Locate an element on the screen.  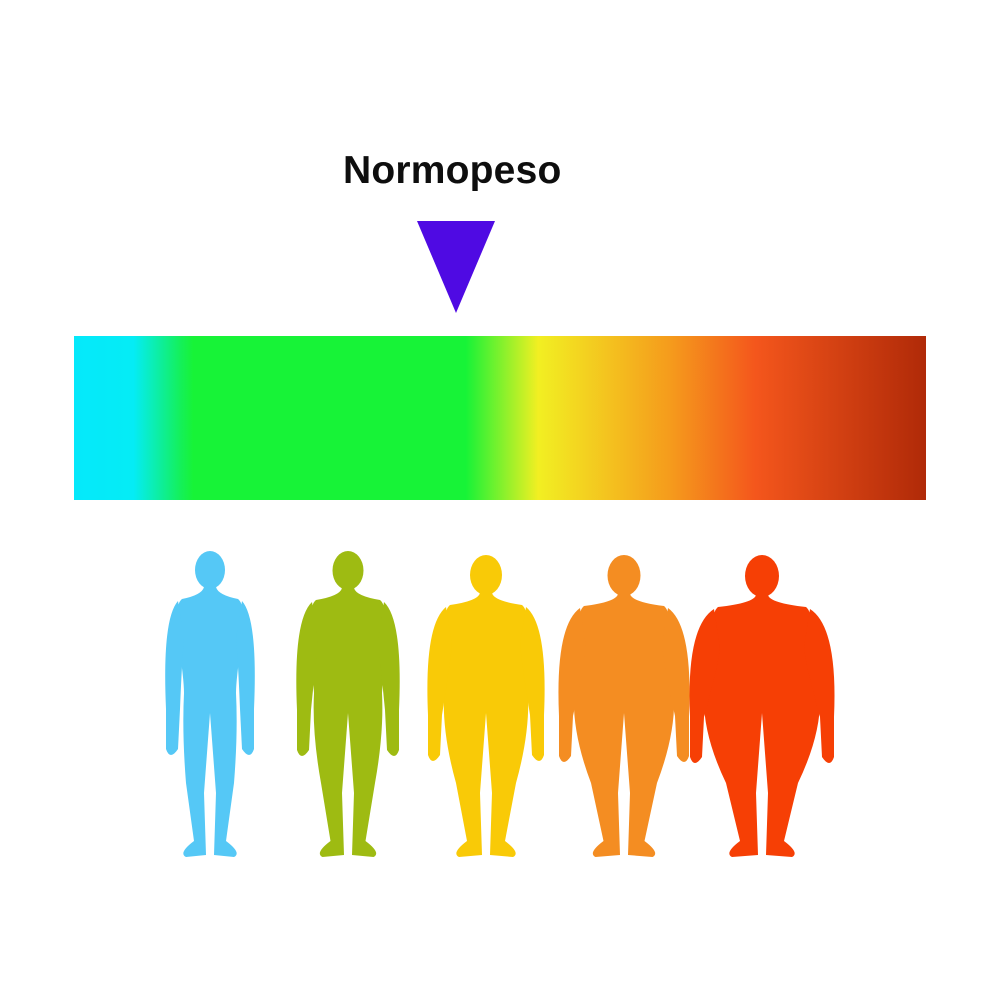
weight-scale-bar is located at coordinates (500, 418).